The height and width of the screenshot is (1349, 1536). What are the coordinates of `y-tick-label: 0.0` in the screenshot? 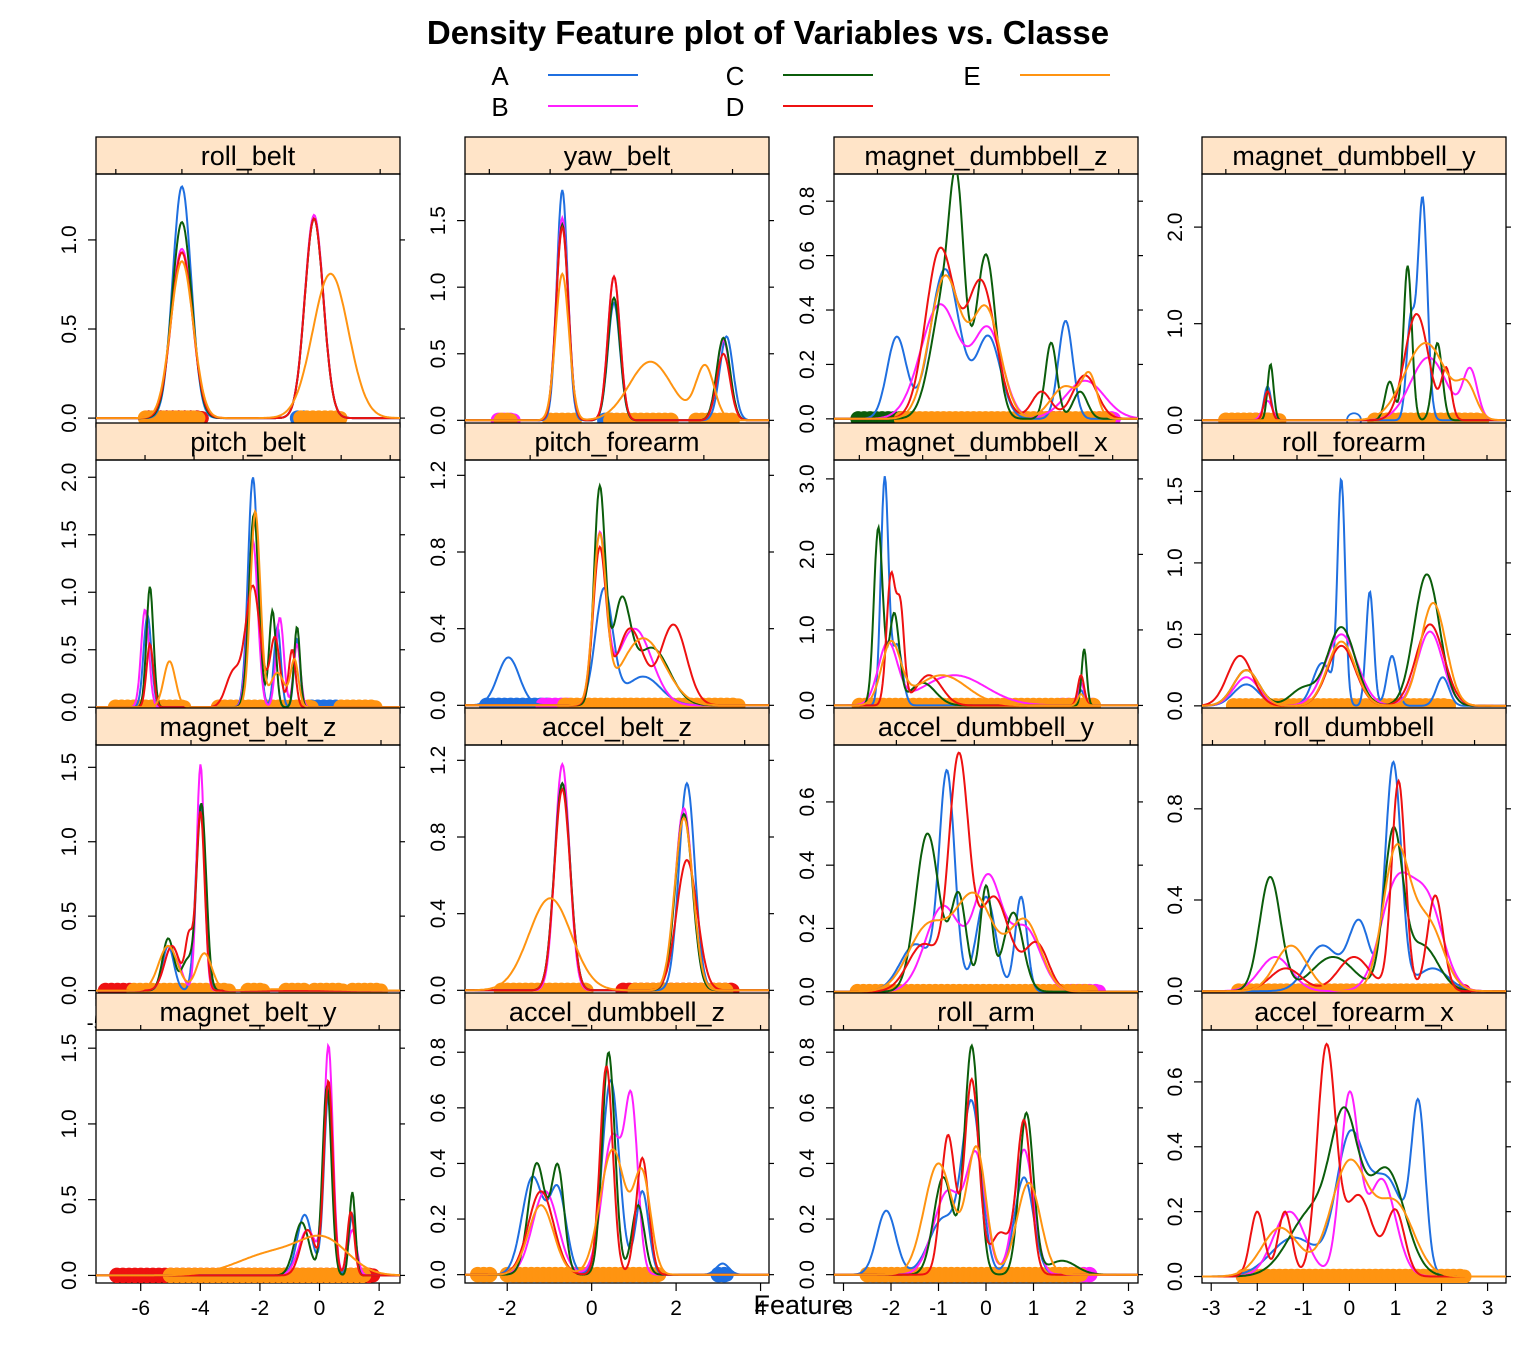 It's located at (69, 707).